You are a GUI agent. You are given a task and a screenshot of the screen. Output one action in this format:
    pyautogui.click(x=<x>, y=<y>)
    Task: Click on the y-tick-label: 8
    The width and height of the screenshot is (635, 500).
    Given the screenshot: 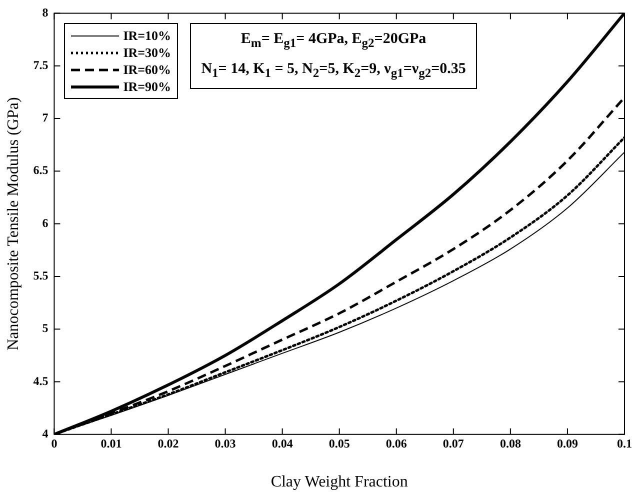 What is the action you would take?
    pyautogui.click(x=45, y=12)
    